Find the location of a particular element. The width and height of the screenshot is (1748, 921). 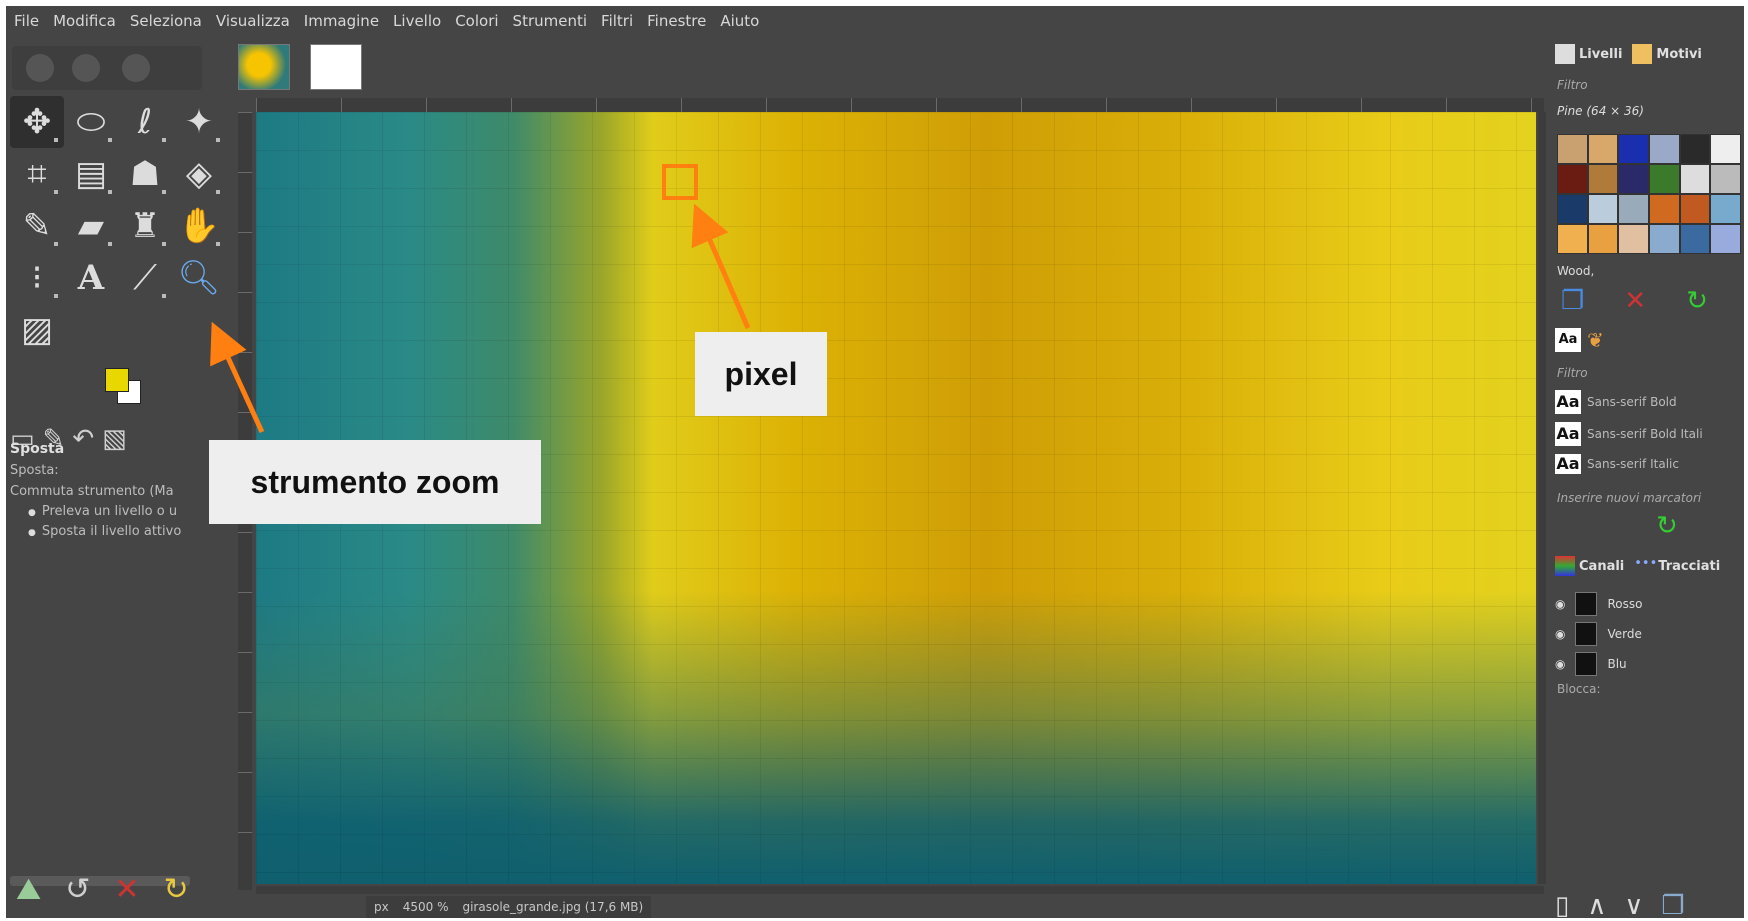

warp-icon: ☗ is located at coordinates (145, 174).